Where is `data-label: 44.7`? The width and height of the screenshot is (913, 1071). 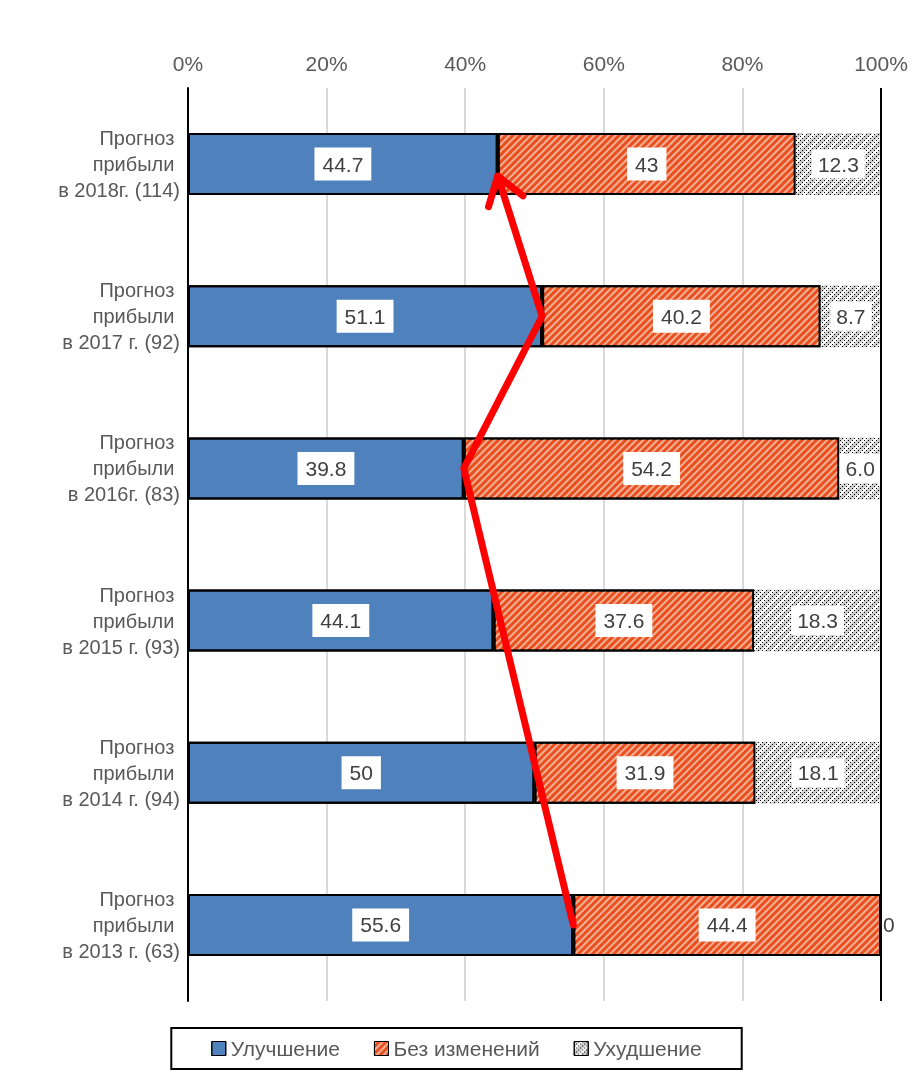 data-label: 44.7 is located at coordinates (343, 164).